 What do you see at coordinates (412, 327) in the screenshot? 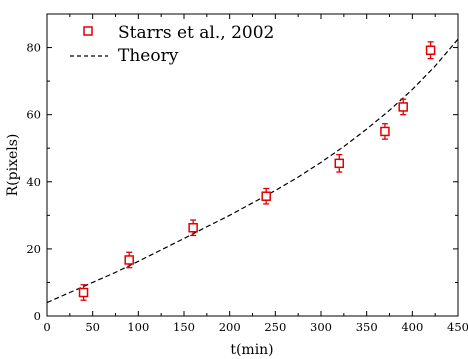
I see `x-tick-label: 400` at bounding box center [412, 327].